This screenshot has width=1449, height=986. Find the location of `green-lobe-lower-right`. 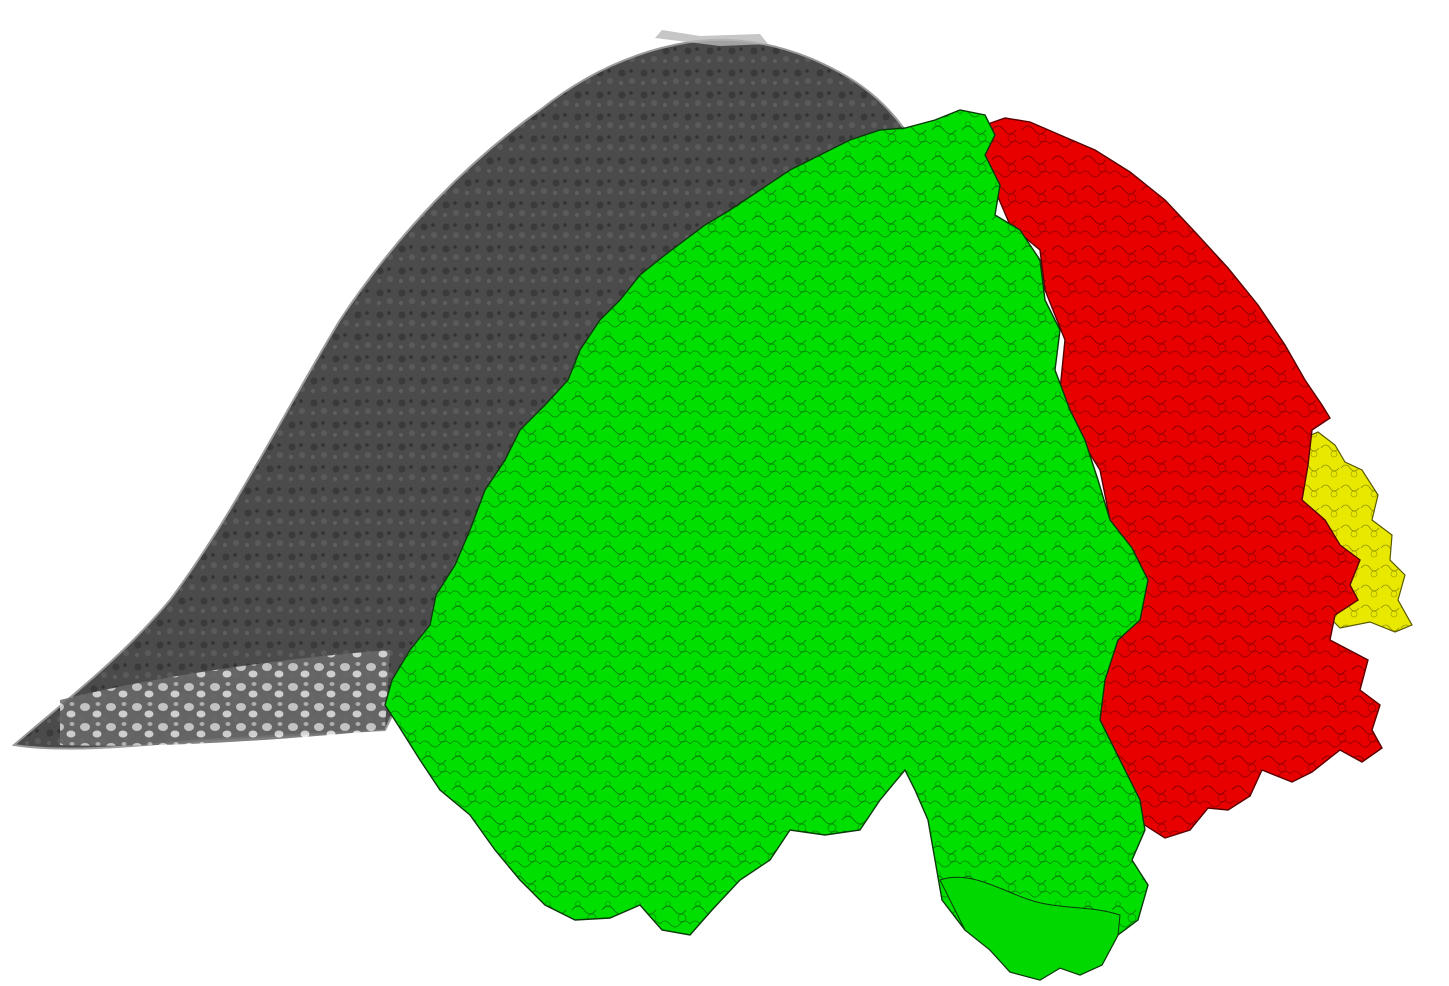

green-lobe-lower-right is located at coordinates (1030, 928).